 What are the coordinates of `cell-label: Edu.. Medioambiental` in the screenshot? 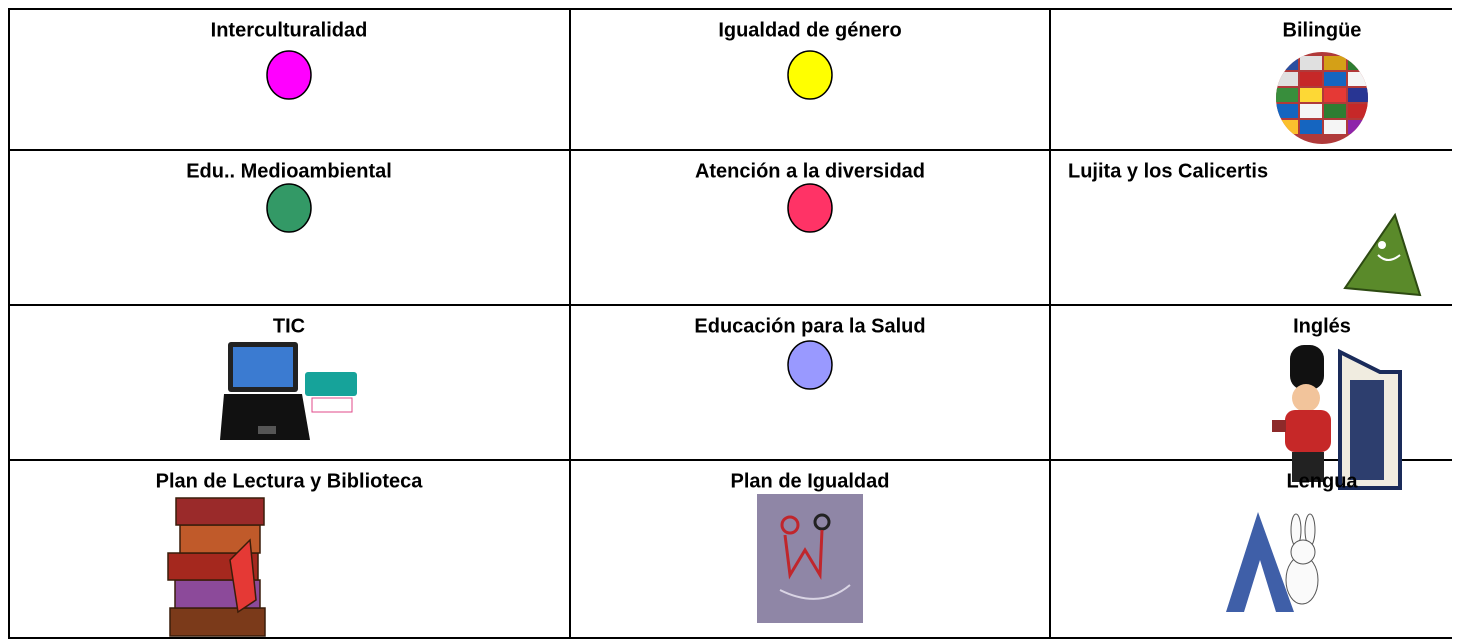 It's located at (289, 171).